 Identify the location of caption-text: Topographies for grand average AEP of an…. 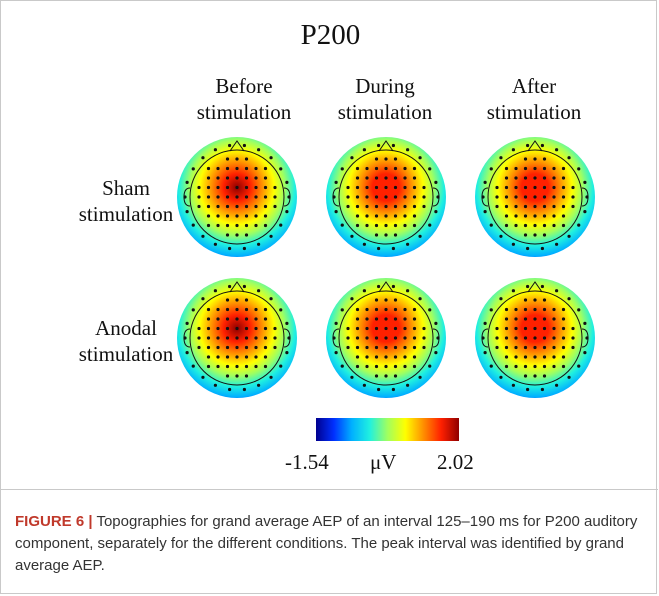
(326, 543).